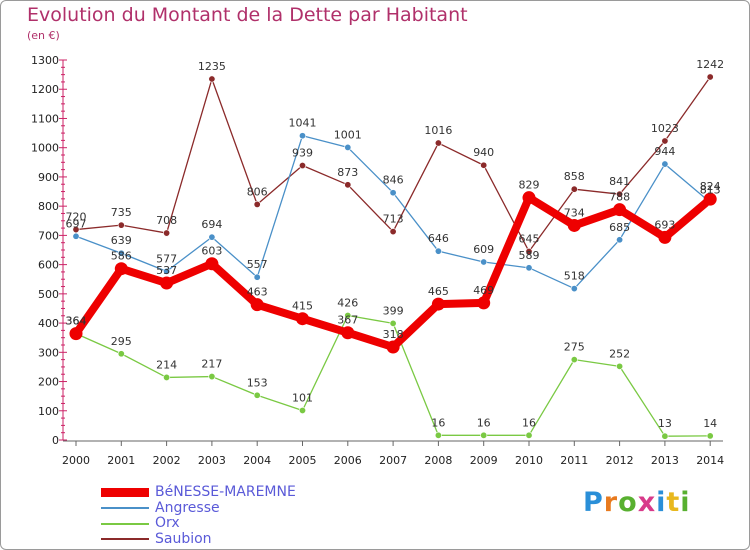  Describe the element at coordinates (673, 502) in the screenshot. I see `logo-letter: t` at that location.